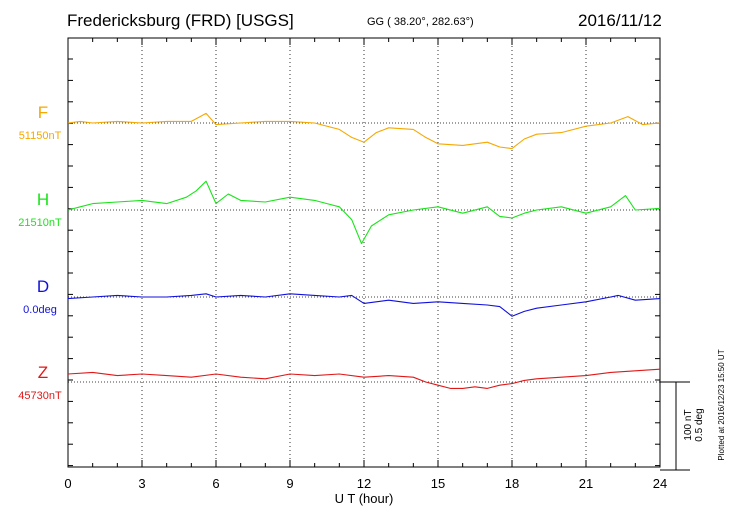 Image resolution: width=730 pixels, height=520 pixels. What do you see at coordinates (40, 223) in the screenshot?
I see `baseline-label-H: 21510nT` at bounding box center [40, 223].